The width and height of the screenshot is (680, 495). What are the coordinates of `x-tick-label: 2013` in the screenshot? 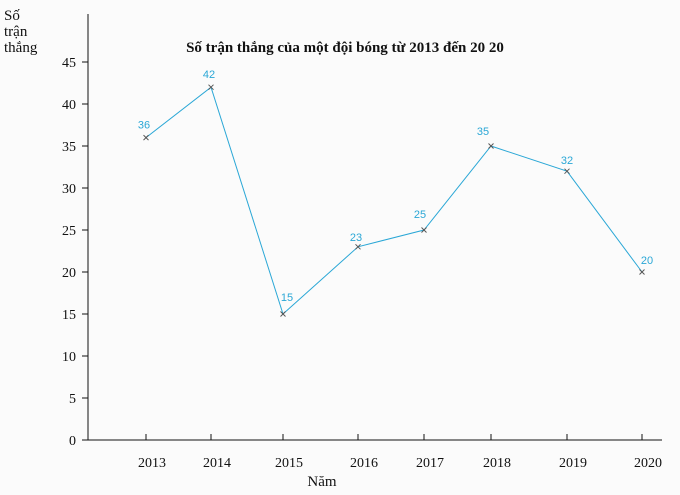 It's located at (152, 463).